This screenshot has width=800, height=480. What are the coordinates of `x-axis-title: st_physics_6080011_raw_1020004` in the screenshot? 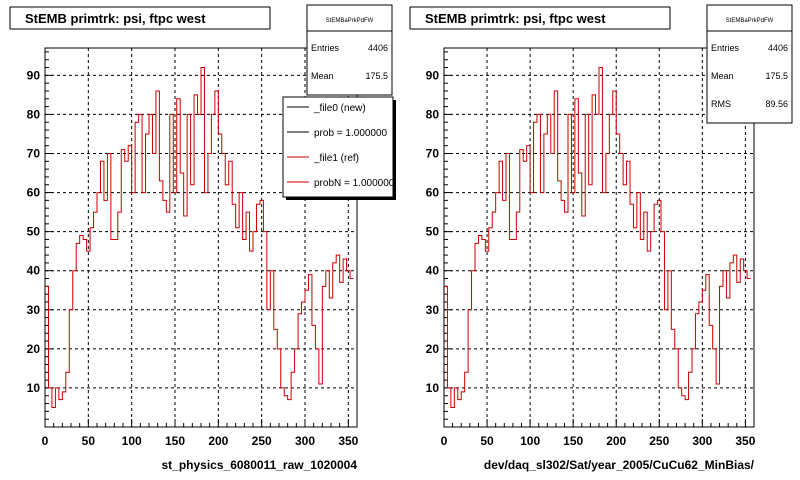 It's located at (259, 465).